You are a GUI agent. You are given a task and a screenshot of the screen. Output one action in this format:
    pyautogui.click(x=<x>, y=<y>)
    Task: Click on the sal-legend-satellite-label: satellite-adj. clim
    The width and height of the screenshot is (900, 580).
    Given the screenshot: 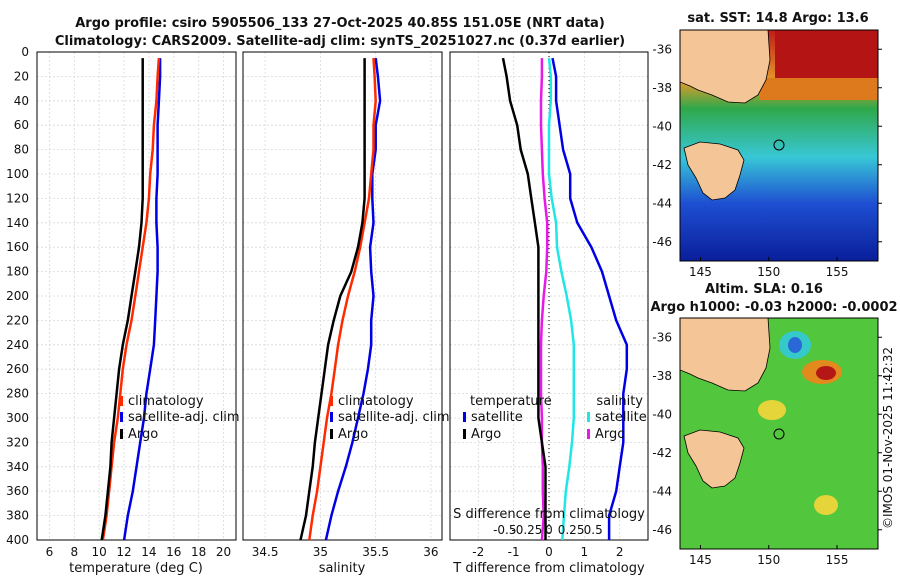 What is the action you would take?
    pyautogui.click(x=394, y=417)
    